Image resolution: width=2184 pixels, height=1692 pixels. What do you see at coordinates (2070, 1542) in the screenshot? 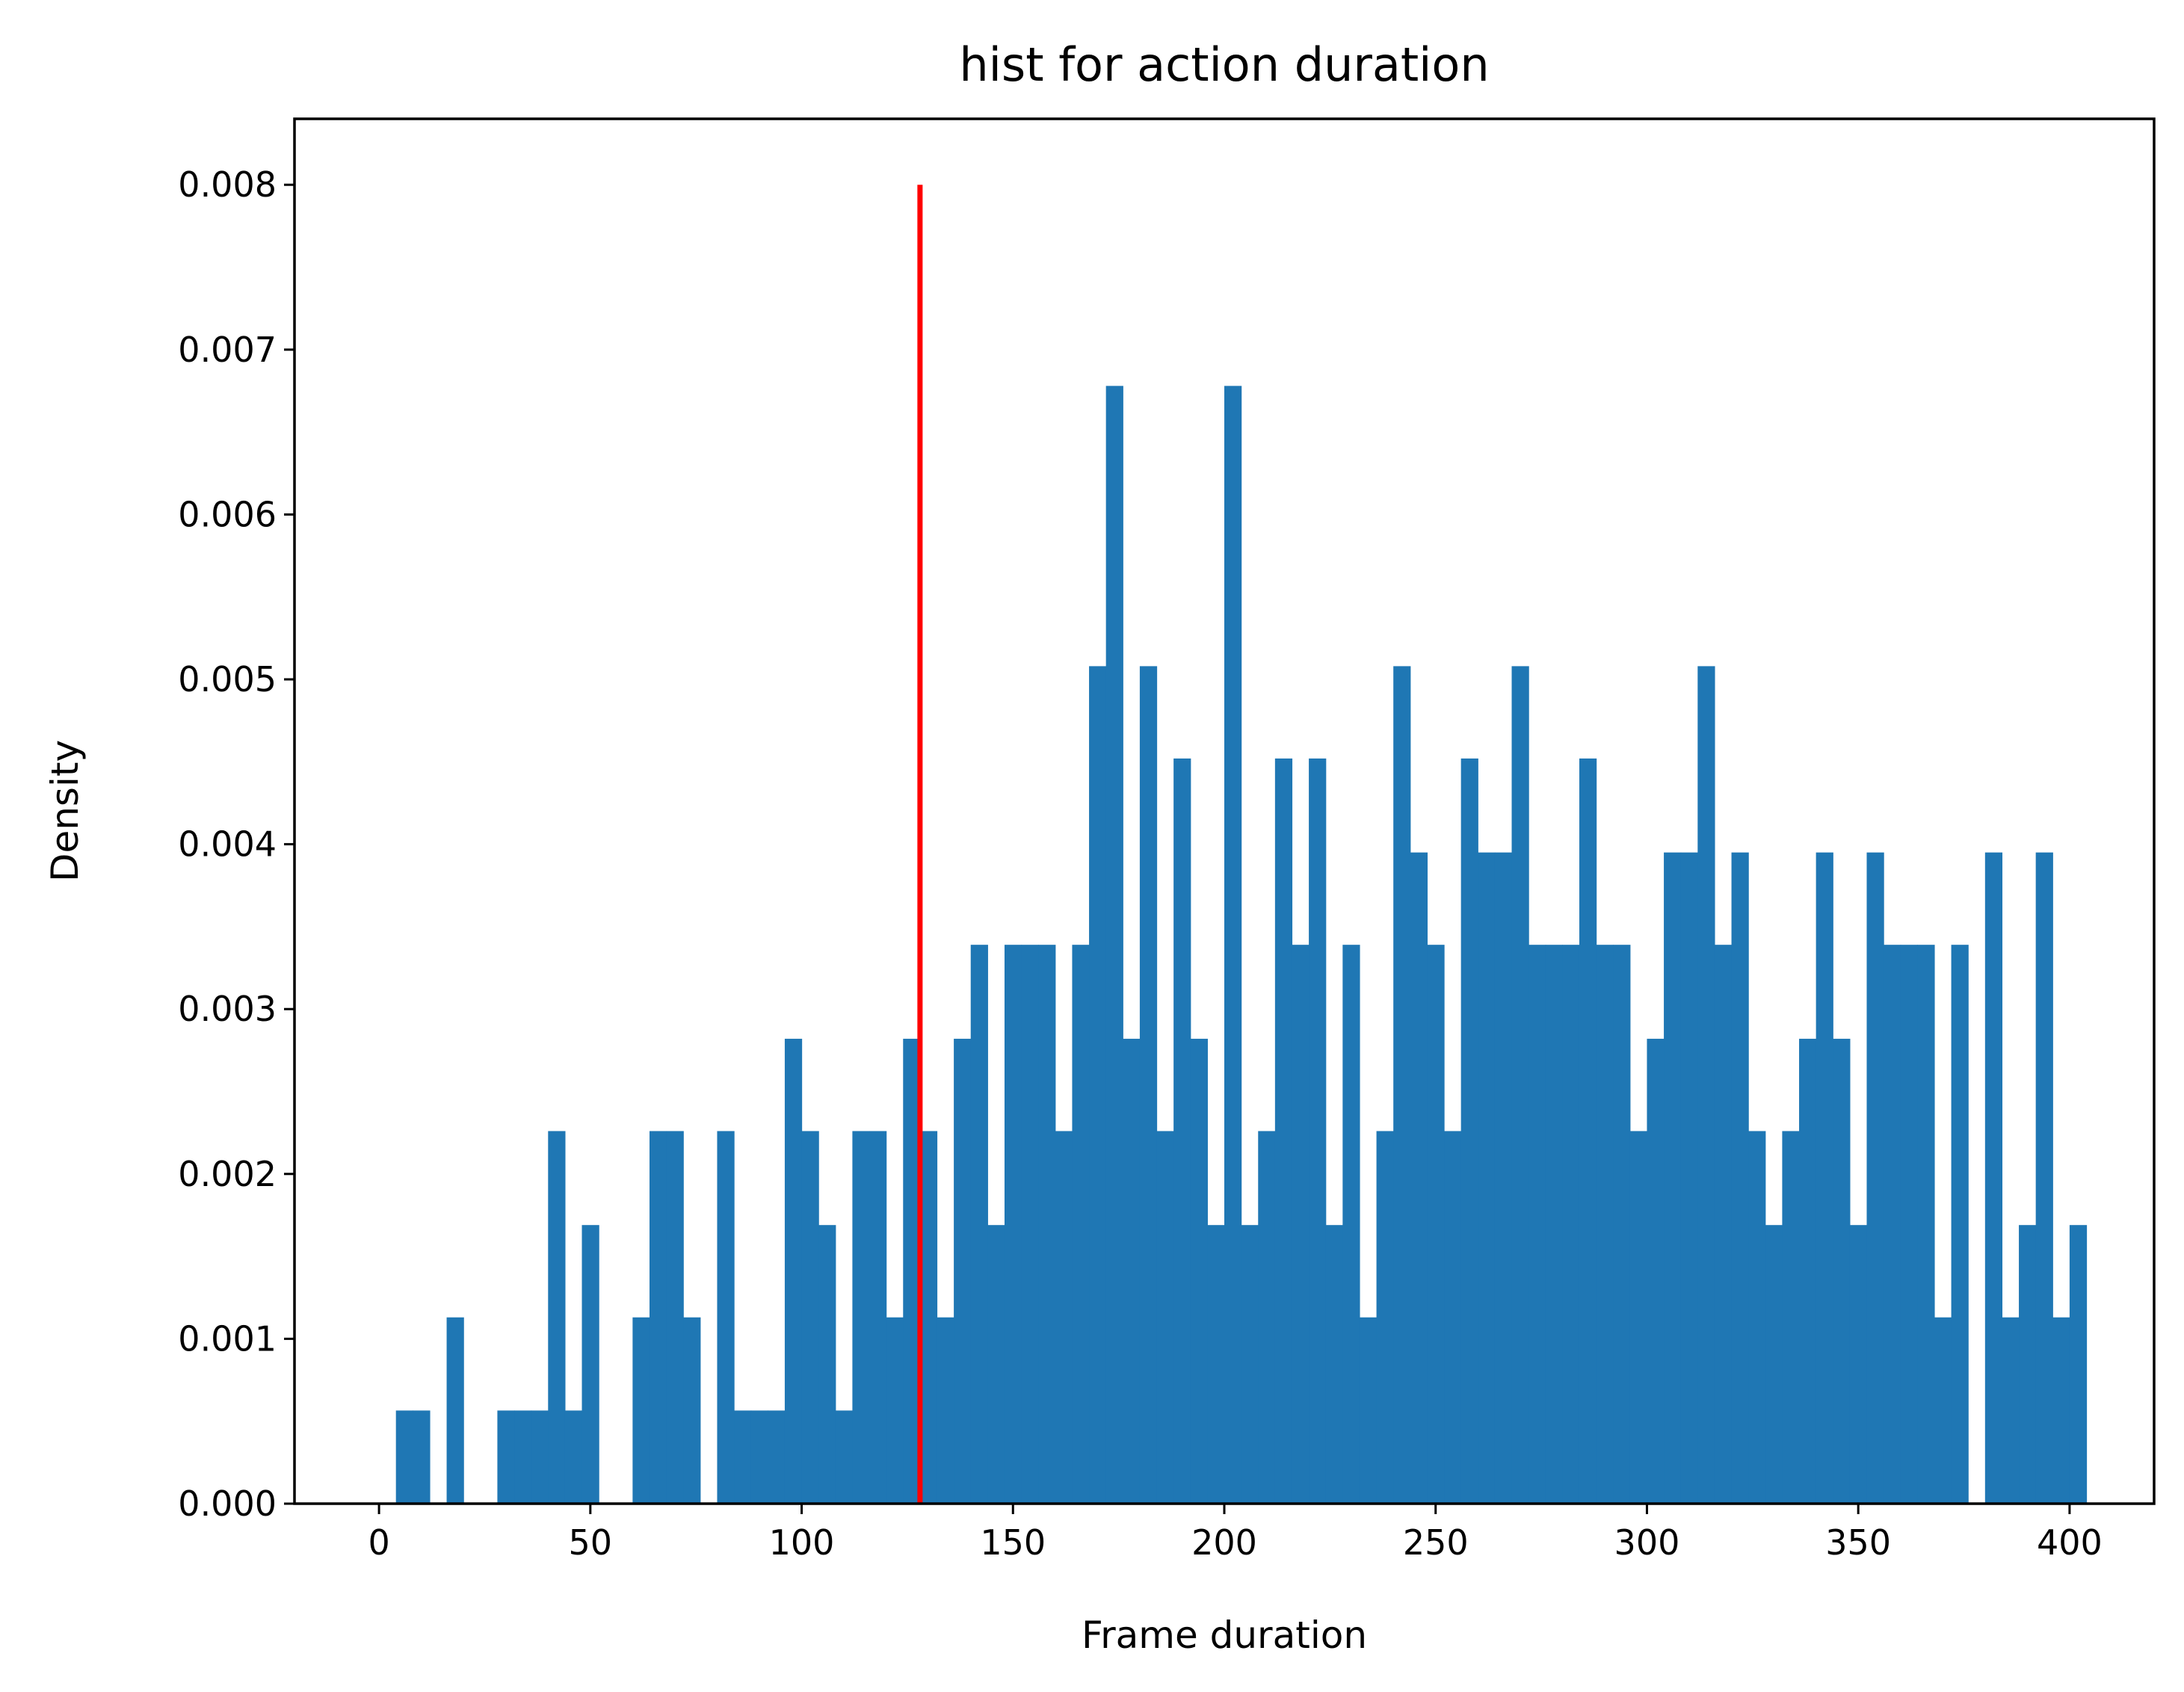
I see `x-tick-label: 400` at bounding box center [2070, 1542].